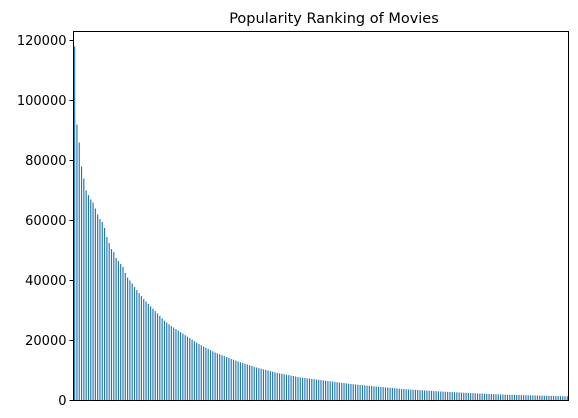  I want to click on y-tick-label: 80000, so click(45, 161).